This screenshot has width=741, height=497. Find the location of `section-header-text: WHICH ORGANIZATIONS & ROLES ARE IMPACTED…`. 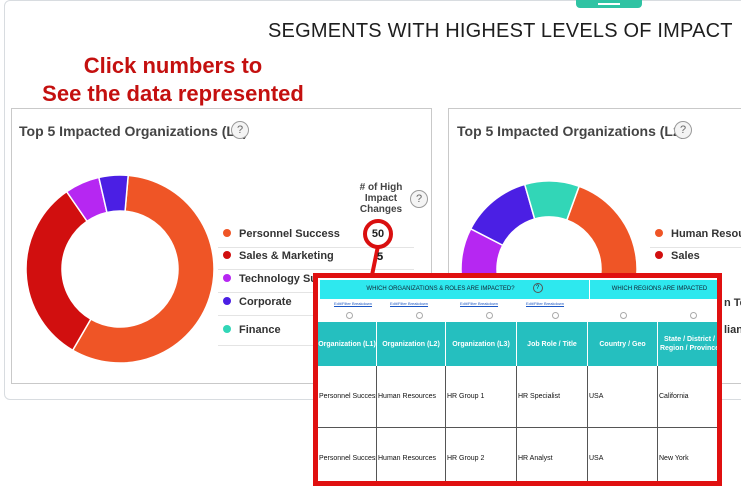

section-header-text: WHICH ORGANIZATIONS & ROLES ARE IMPACTED… is located at coordinates (440, 289).